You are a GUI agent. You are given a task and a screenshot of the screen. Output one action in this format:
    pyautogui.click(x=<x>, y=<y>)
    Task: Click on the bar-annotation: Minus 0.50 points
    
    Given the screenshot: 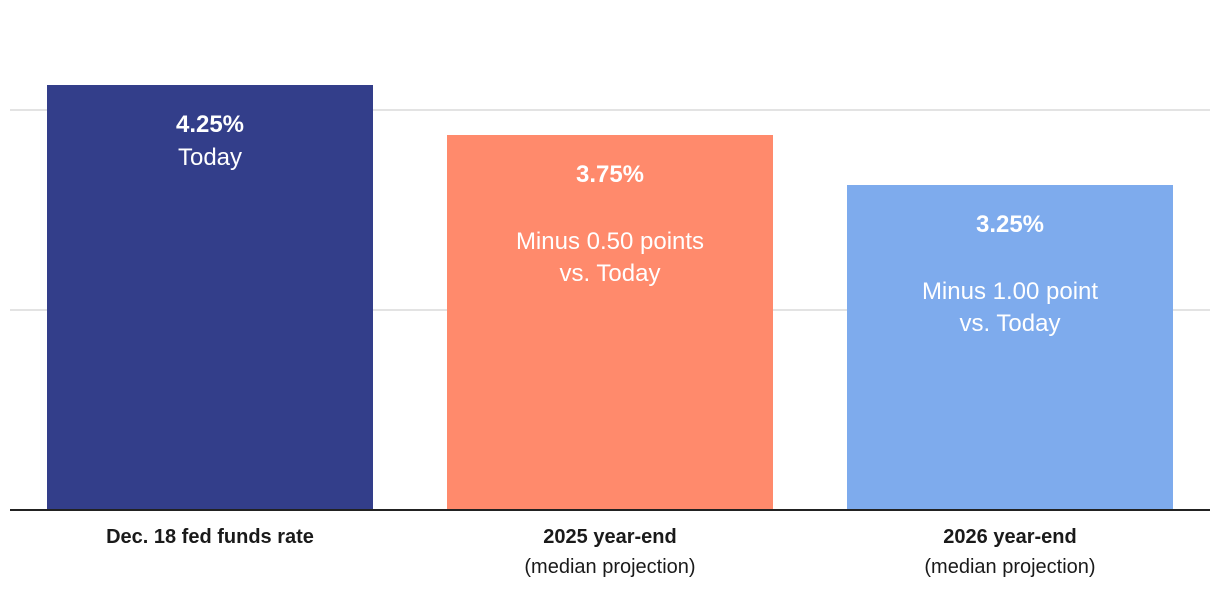 What is the action you would take?
    pyautogui.click(x=610, y=241)
    